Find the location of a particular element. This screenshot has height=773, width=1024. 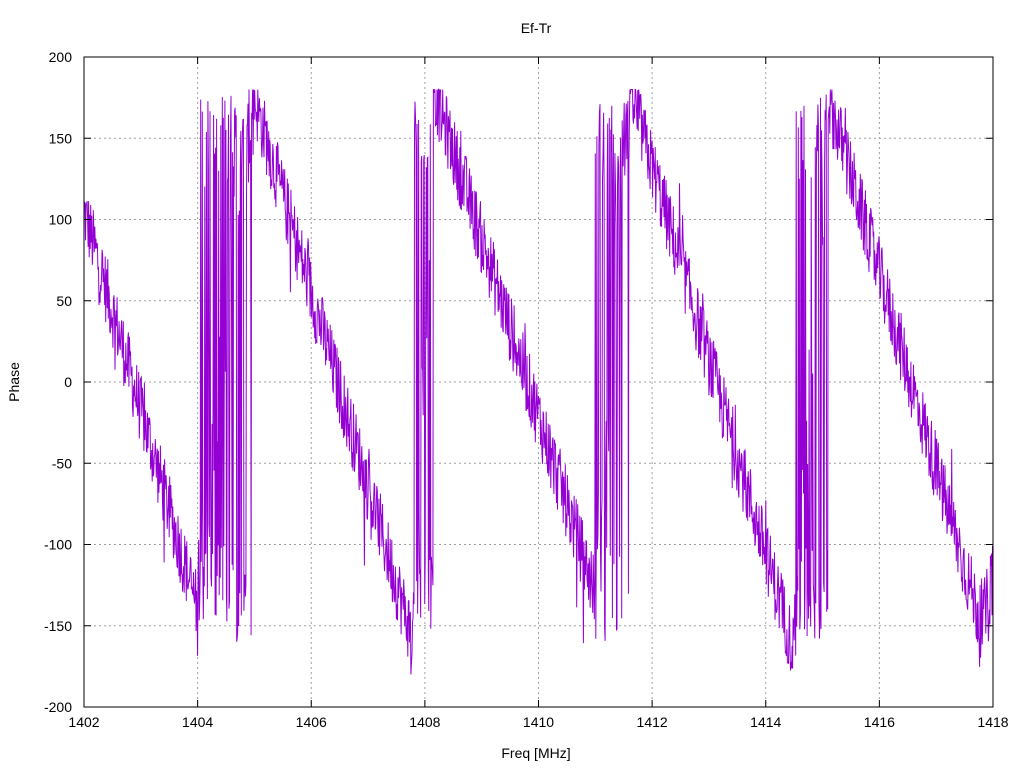

x-tick-label: 1402 is located at coordinates (83, 722).